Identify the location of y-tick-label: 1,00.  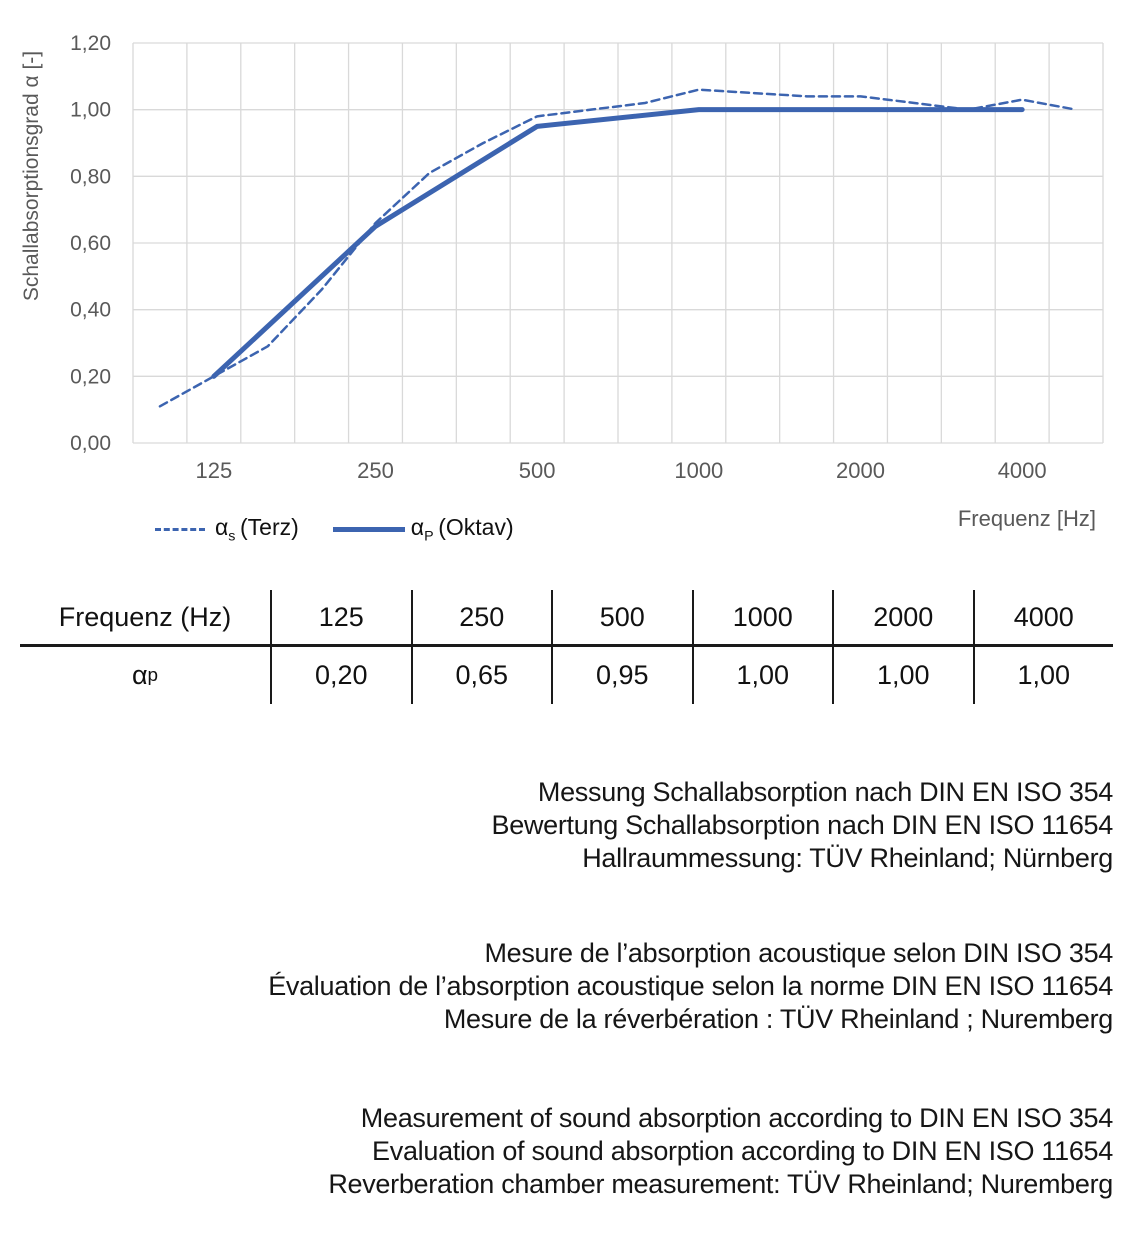
(90, 110).